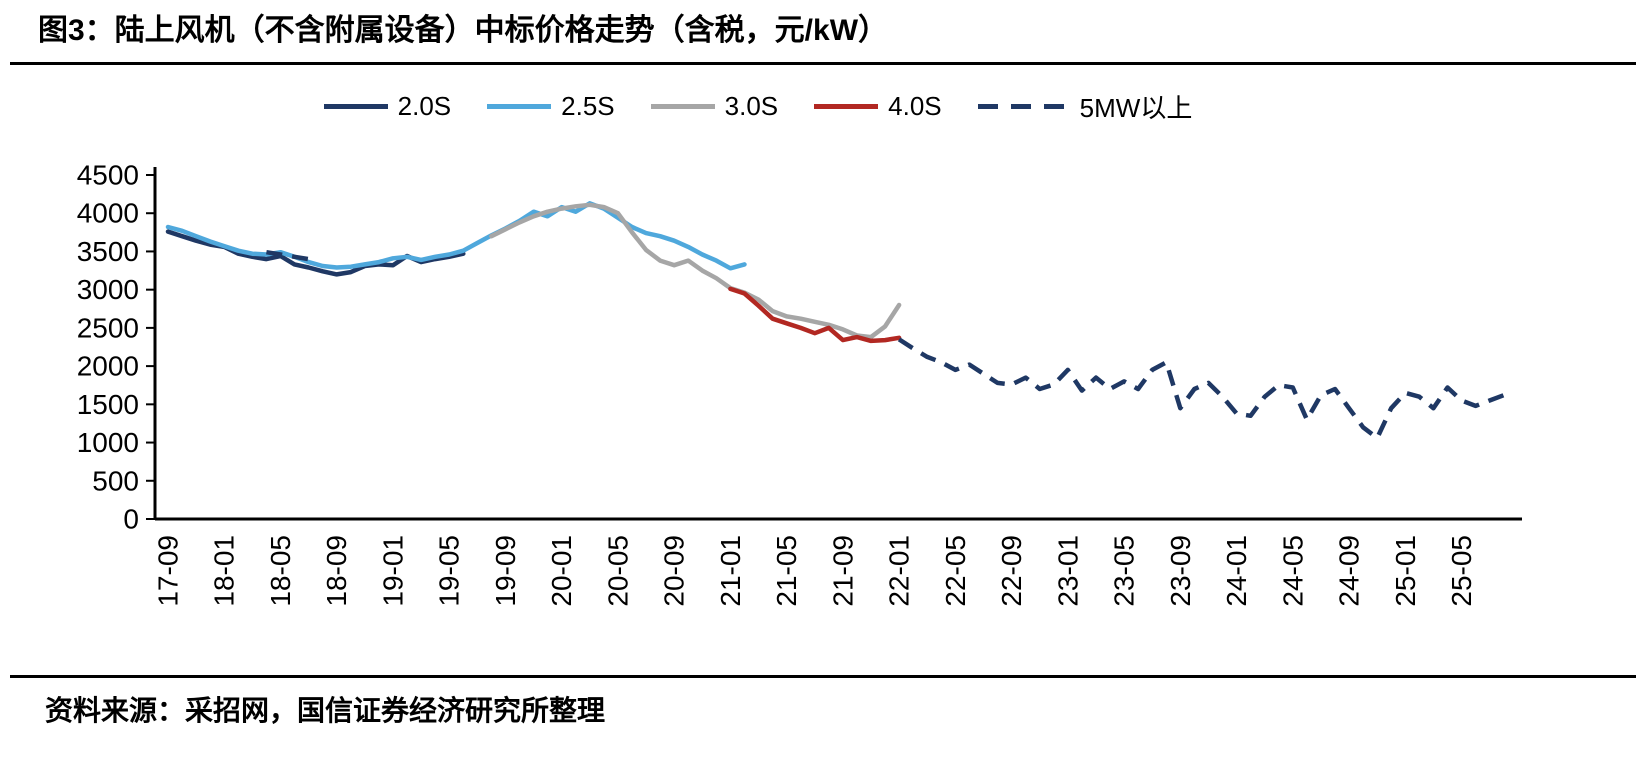 The width and height of the screenshot is (1646, 762). Describe the element at coordinates (168, 571) in the screenshot. I see `x-tick-label: 17-09` at that location.